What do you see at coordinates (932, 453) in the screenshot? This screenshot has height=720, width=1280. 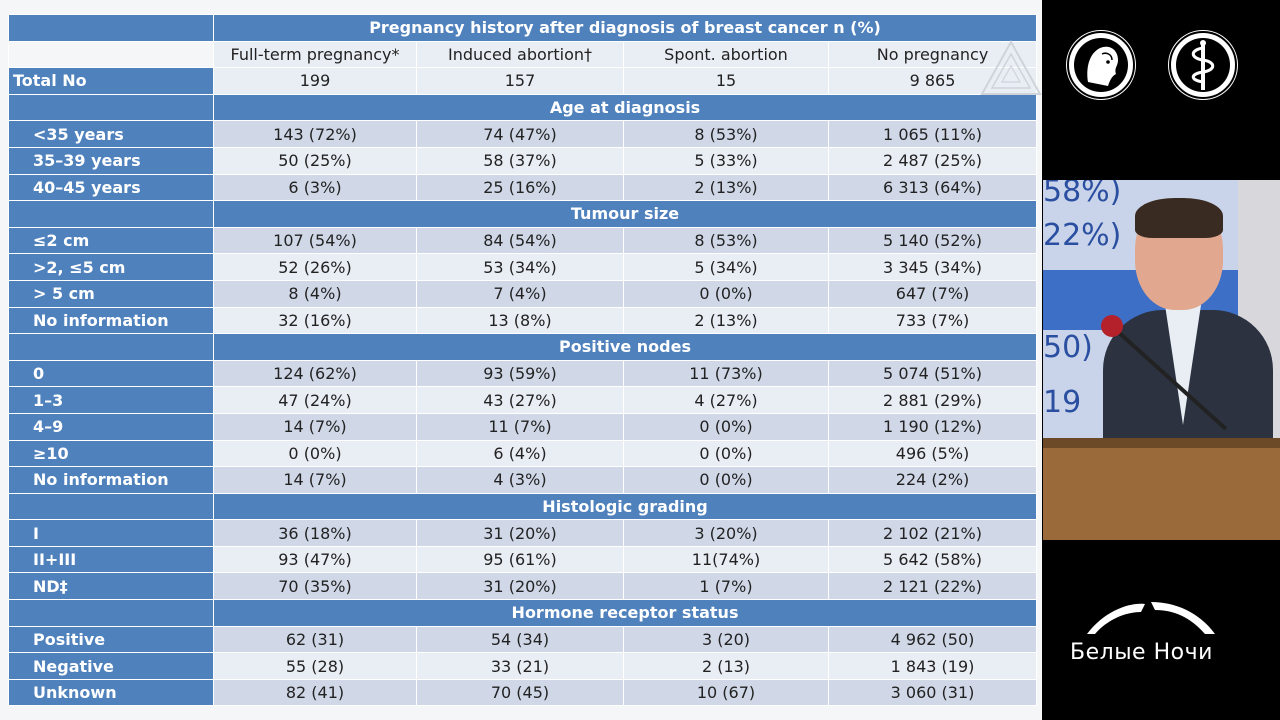 I see `table-cell: 496 (5%)` at bounding box center [932, 453].